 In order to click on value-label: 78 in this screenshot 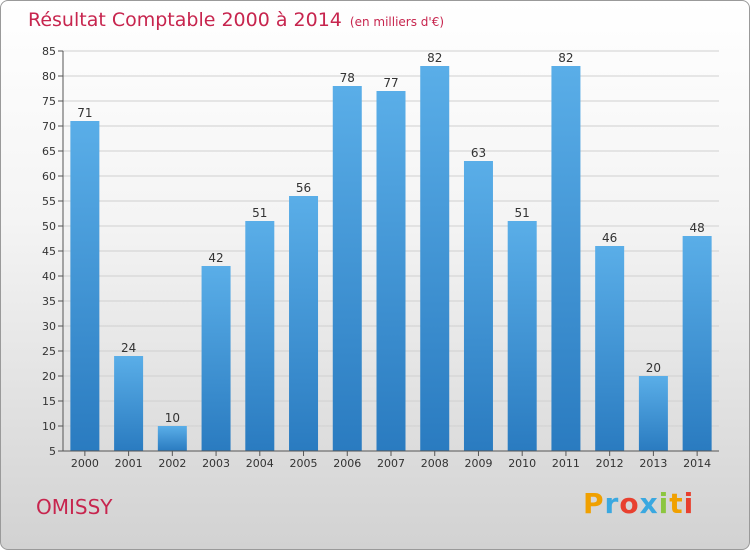, I will do `click(347, 78)`.